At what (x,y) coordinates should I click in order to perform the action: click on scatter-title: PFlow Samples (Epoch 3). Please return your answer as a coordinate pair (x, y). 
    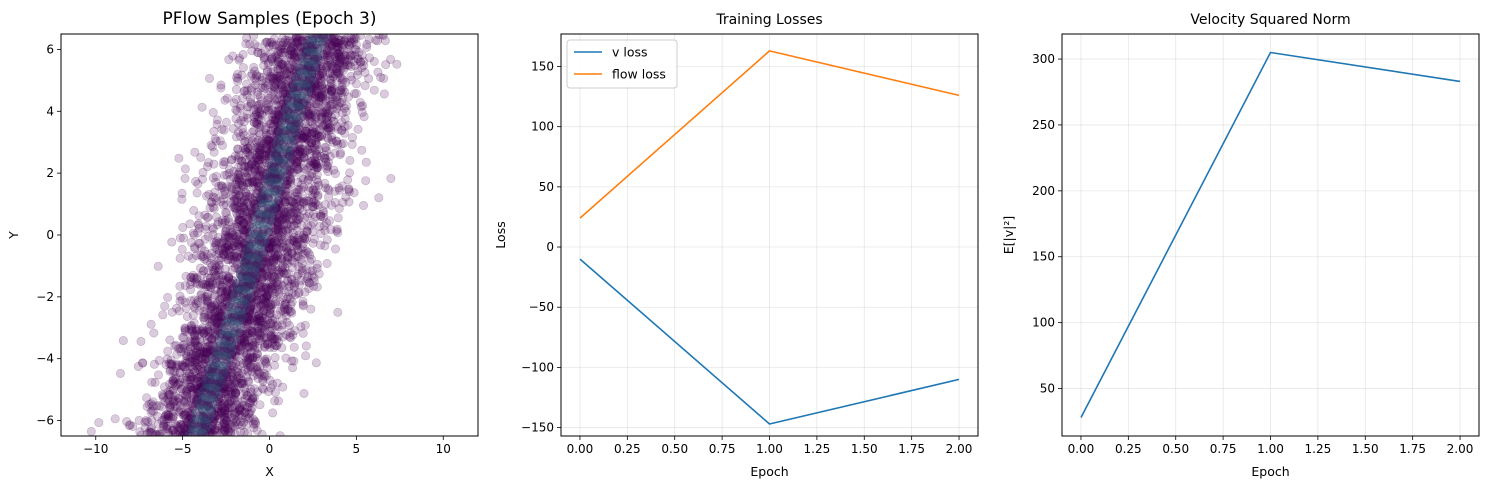
    Looking at the image, I should click on (269, 19).